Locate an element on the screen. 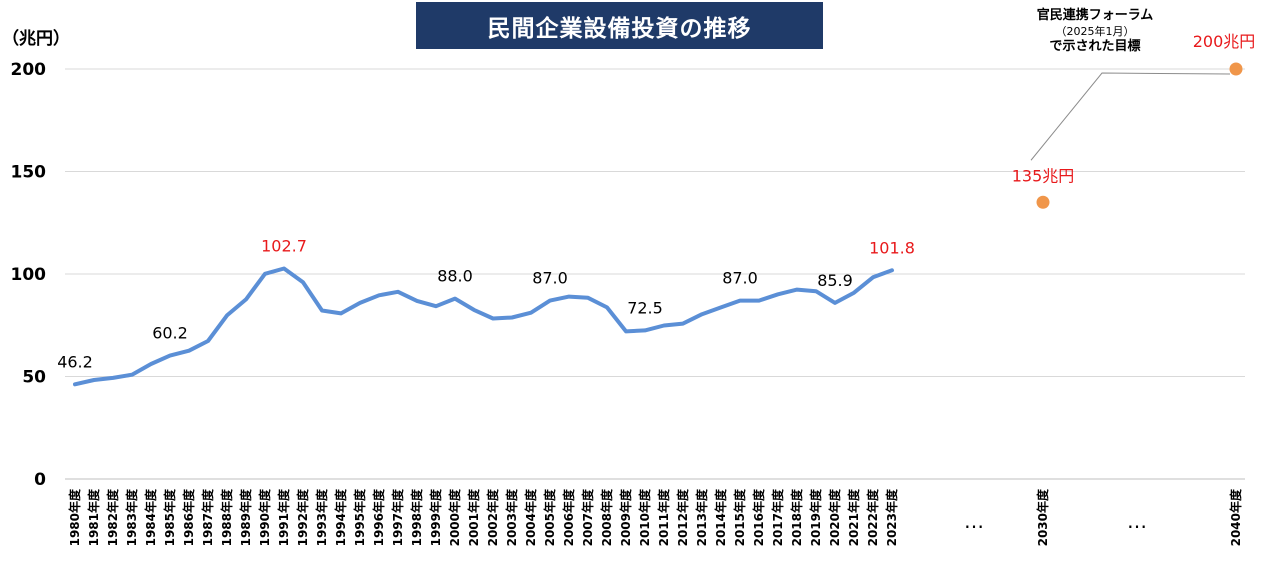 The height and width of the screenshot is (571, 1265). data-label: 60.2 is located at coordinates (170, 333).